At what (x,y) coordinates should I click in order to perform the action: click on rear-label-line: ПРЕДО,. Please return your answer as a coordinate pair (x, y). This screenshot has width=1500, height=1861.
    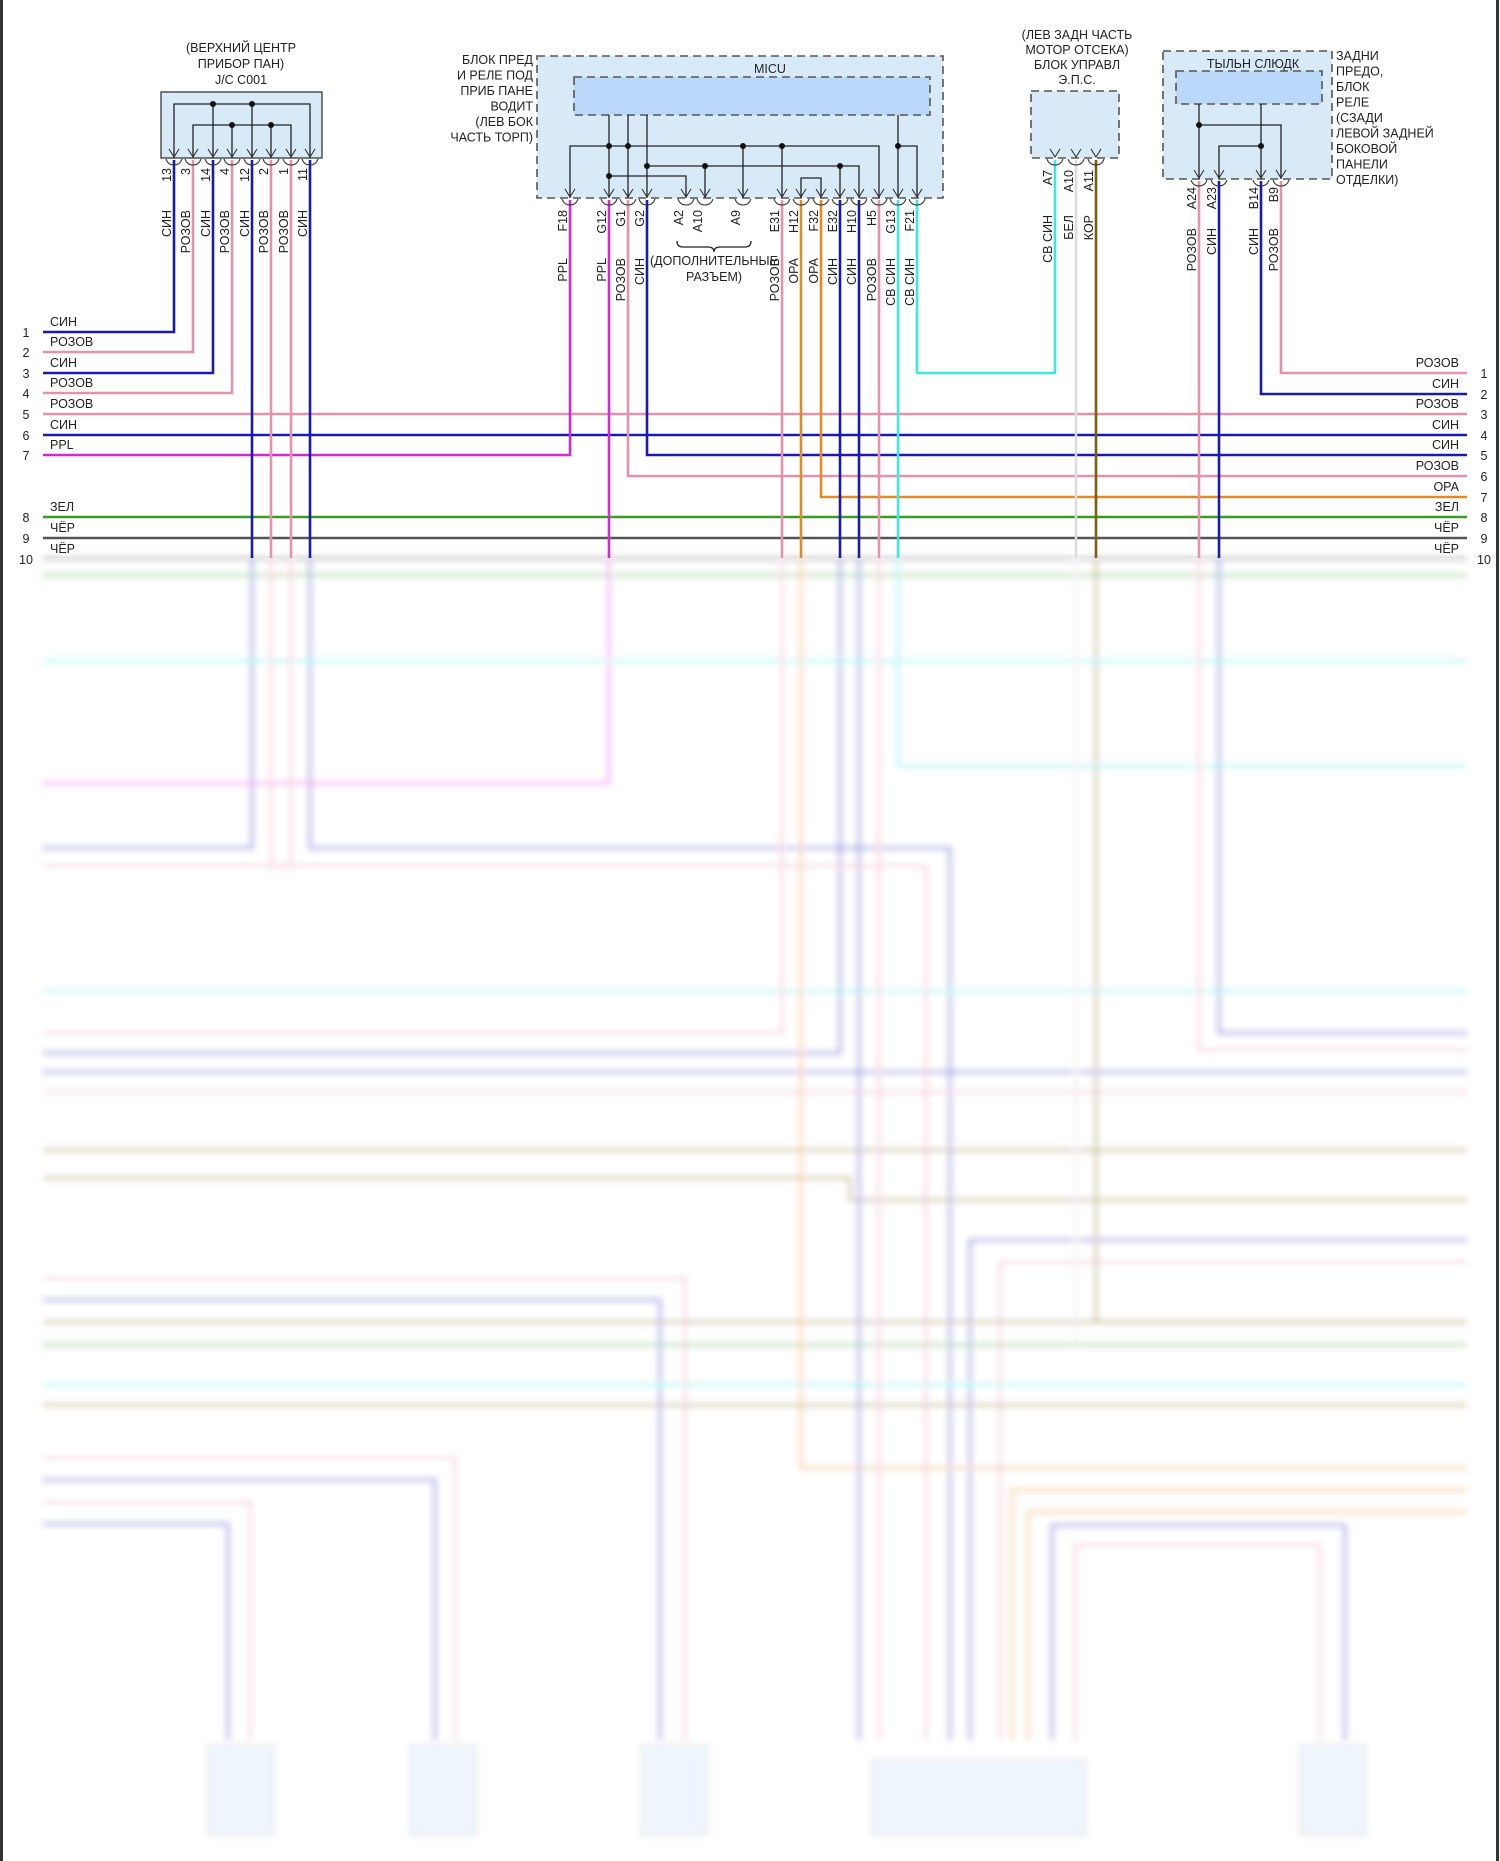
    Looking at the image, I should click on (1359, 72).